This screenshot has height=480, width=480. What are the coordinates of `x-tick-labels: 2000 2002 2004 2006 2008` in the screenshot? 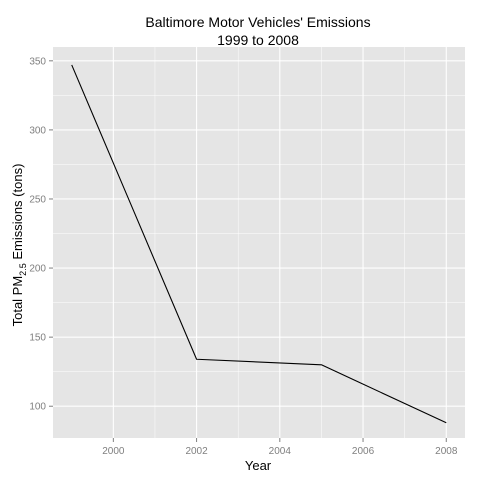 It's located at (280, 451).